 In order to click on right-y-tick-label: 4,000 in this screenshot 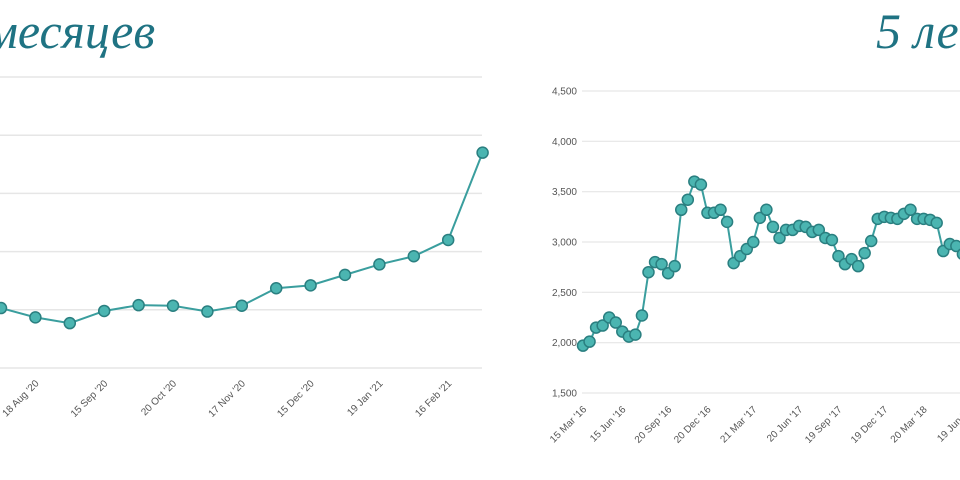, I will do `click(564, 142)`.